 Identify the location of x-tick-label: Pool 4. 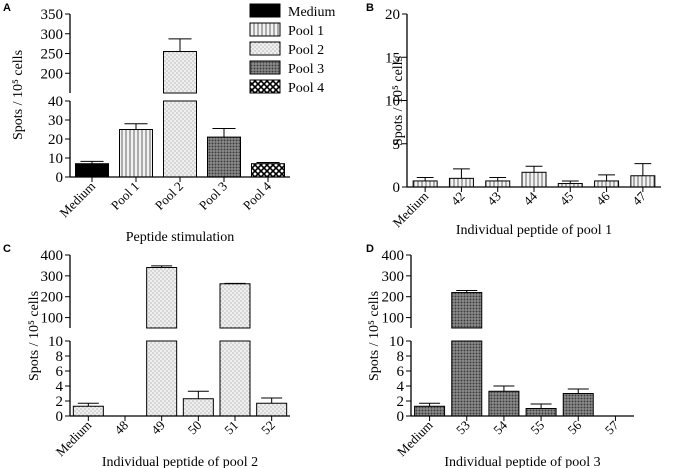
(257, 195).